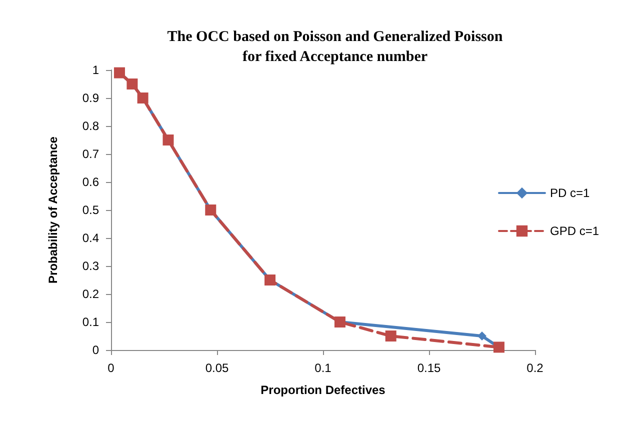  Describe the element at coordinates (323, 390) in the screenshot. I see `x-axis-title: Proportion Defectives` at that location.